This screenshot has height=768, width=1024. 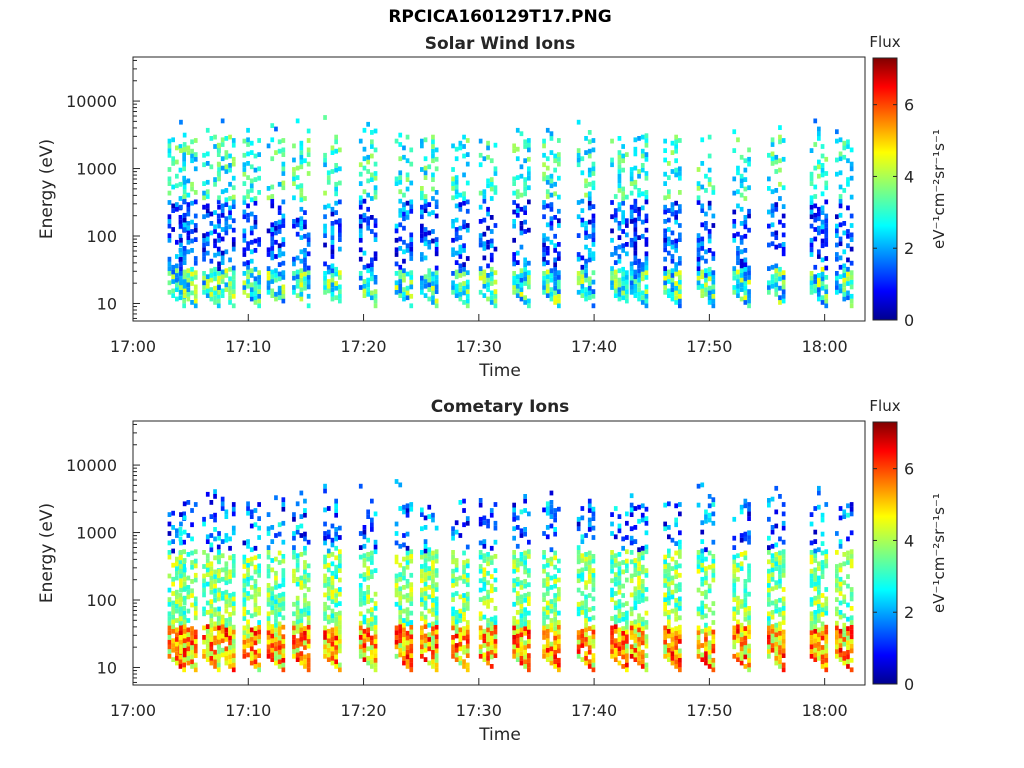 What do you see at coordinates (709, 346) in the screenshot?
I see `x-tick-label: 17:50` at bounding box center [709, 346].